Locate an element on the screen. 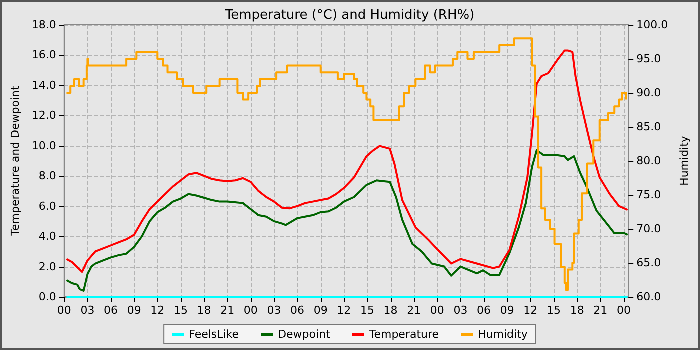  y2-tick-label: 80.0 is located at coordinates (649, 161).